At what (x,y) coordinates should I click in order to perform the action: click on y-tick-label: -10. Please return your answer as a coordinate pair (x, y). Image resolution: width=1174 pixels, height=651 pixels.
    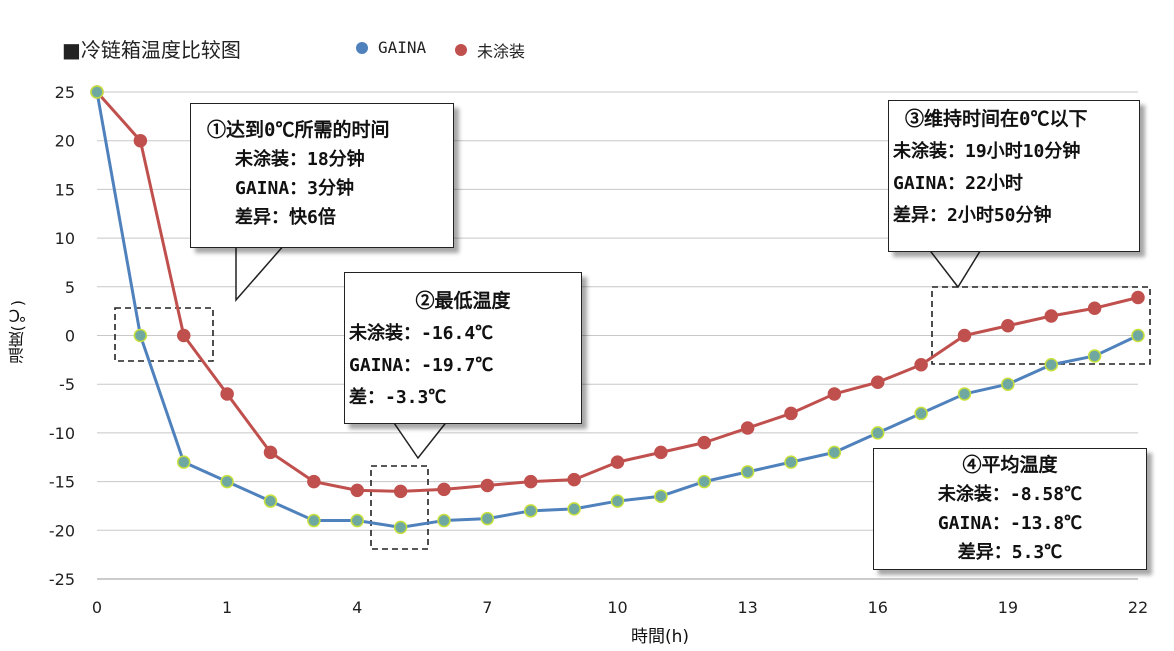
    Looking at the image, I should click on (62, 433).